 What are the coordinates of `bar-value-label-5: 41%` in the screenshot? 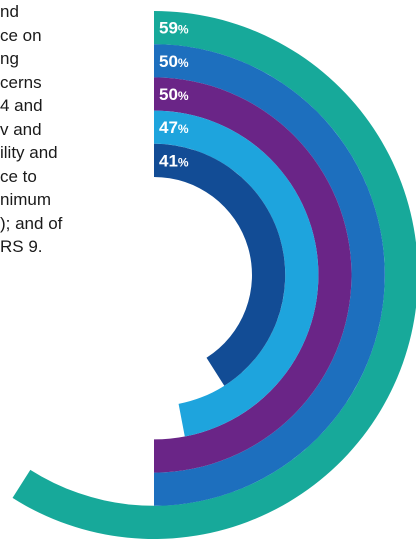 It's located at (174, 160).